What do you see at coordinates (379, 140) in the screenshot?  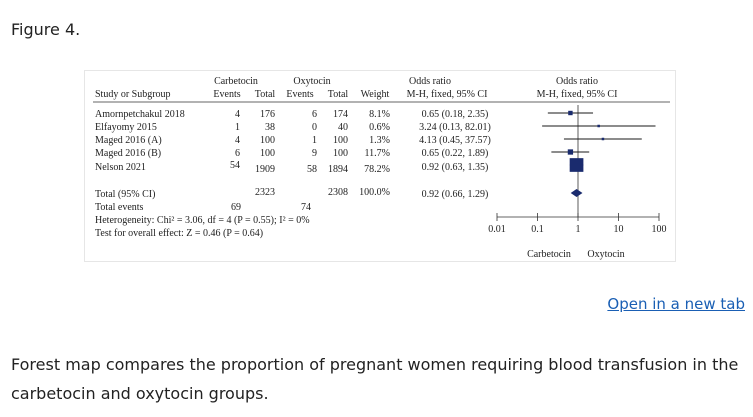 I see `study-weight: 1.3%` at bounding box center [379, 140].